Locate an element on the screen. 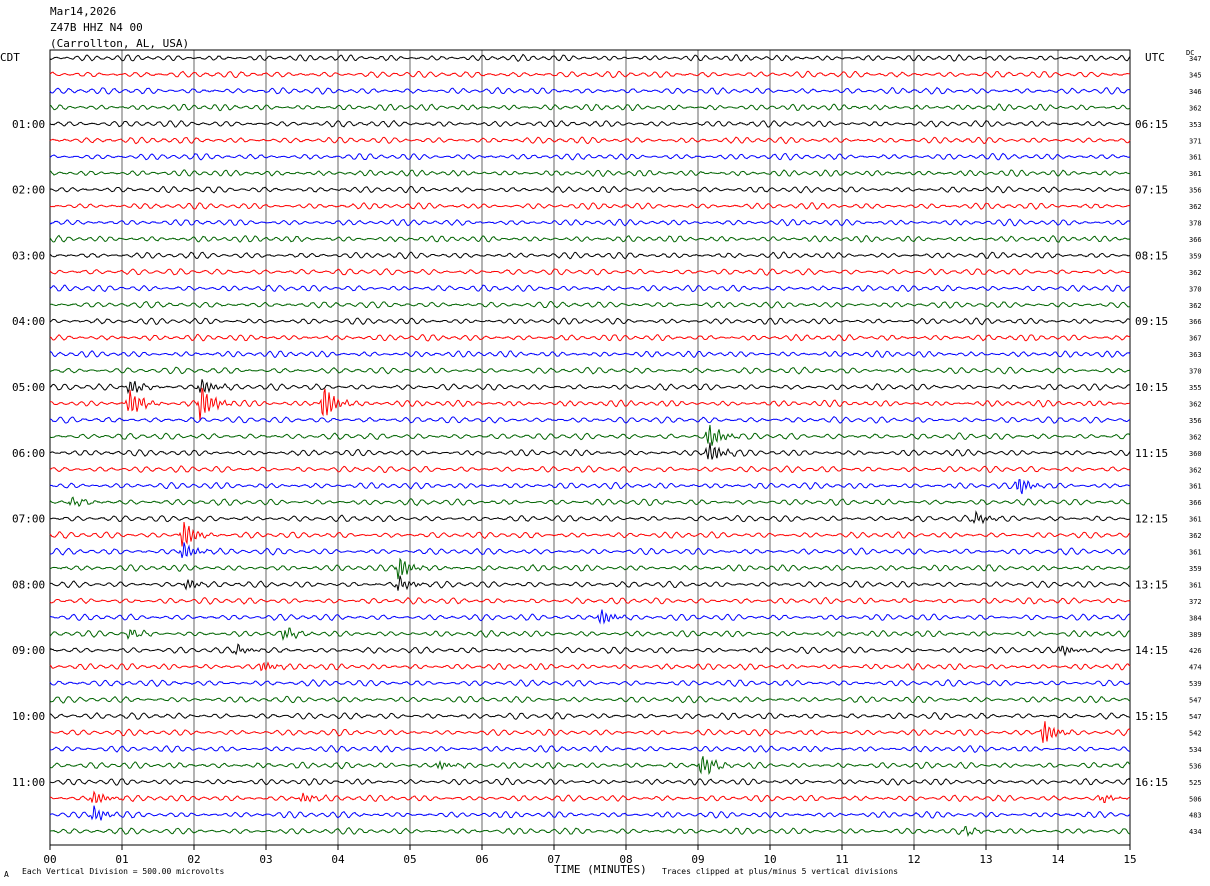 This screenshot has height=886, width=1210. utc-label-1015: 10:15 is located at coordinates (1151, 387).